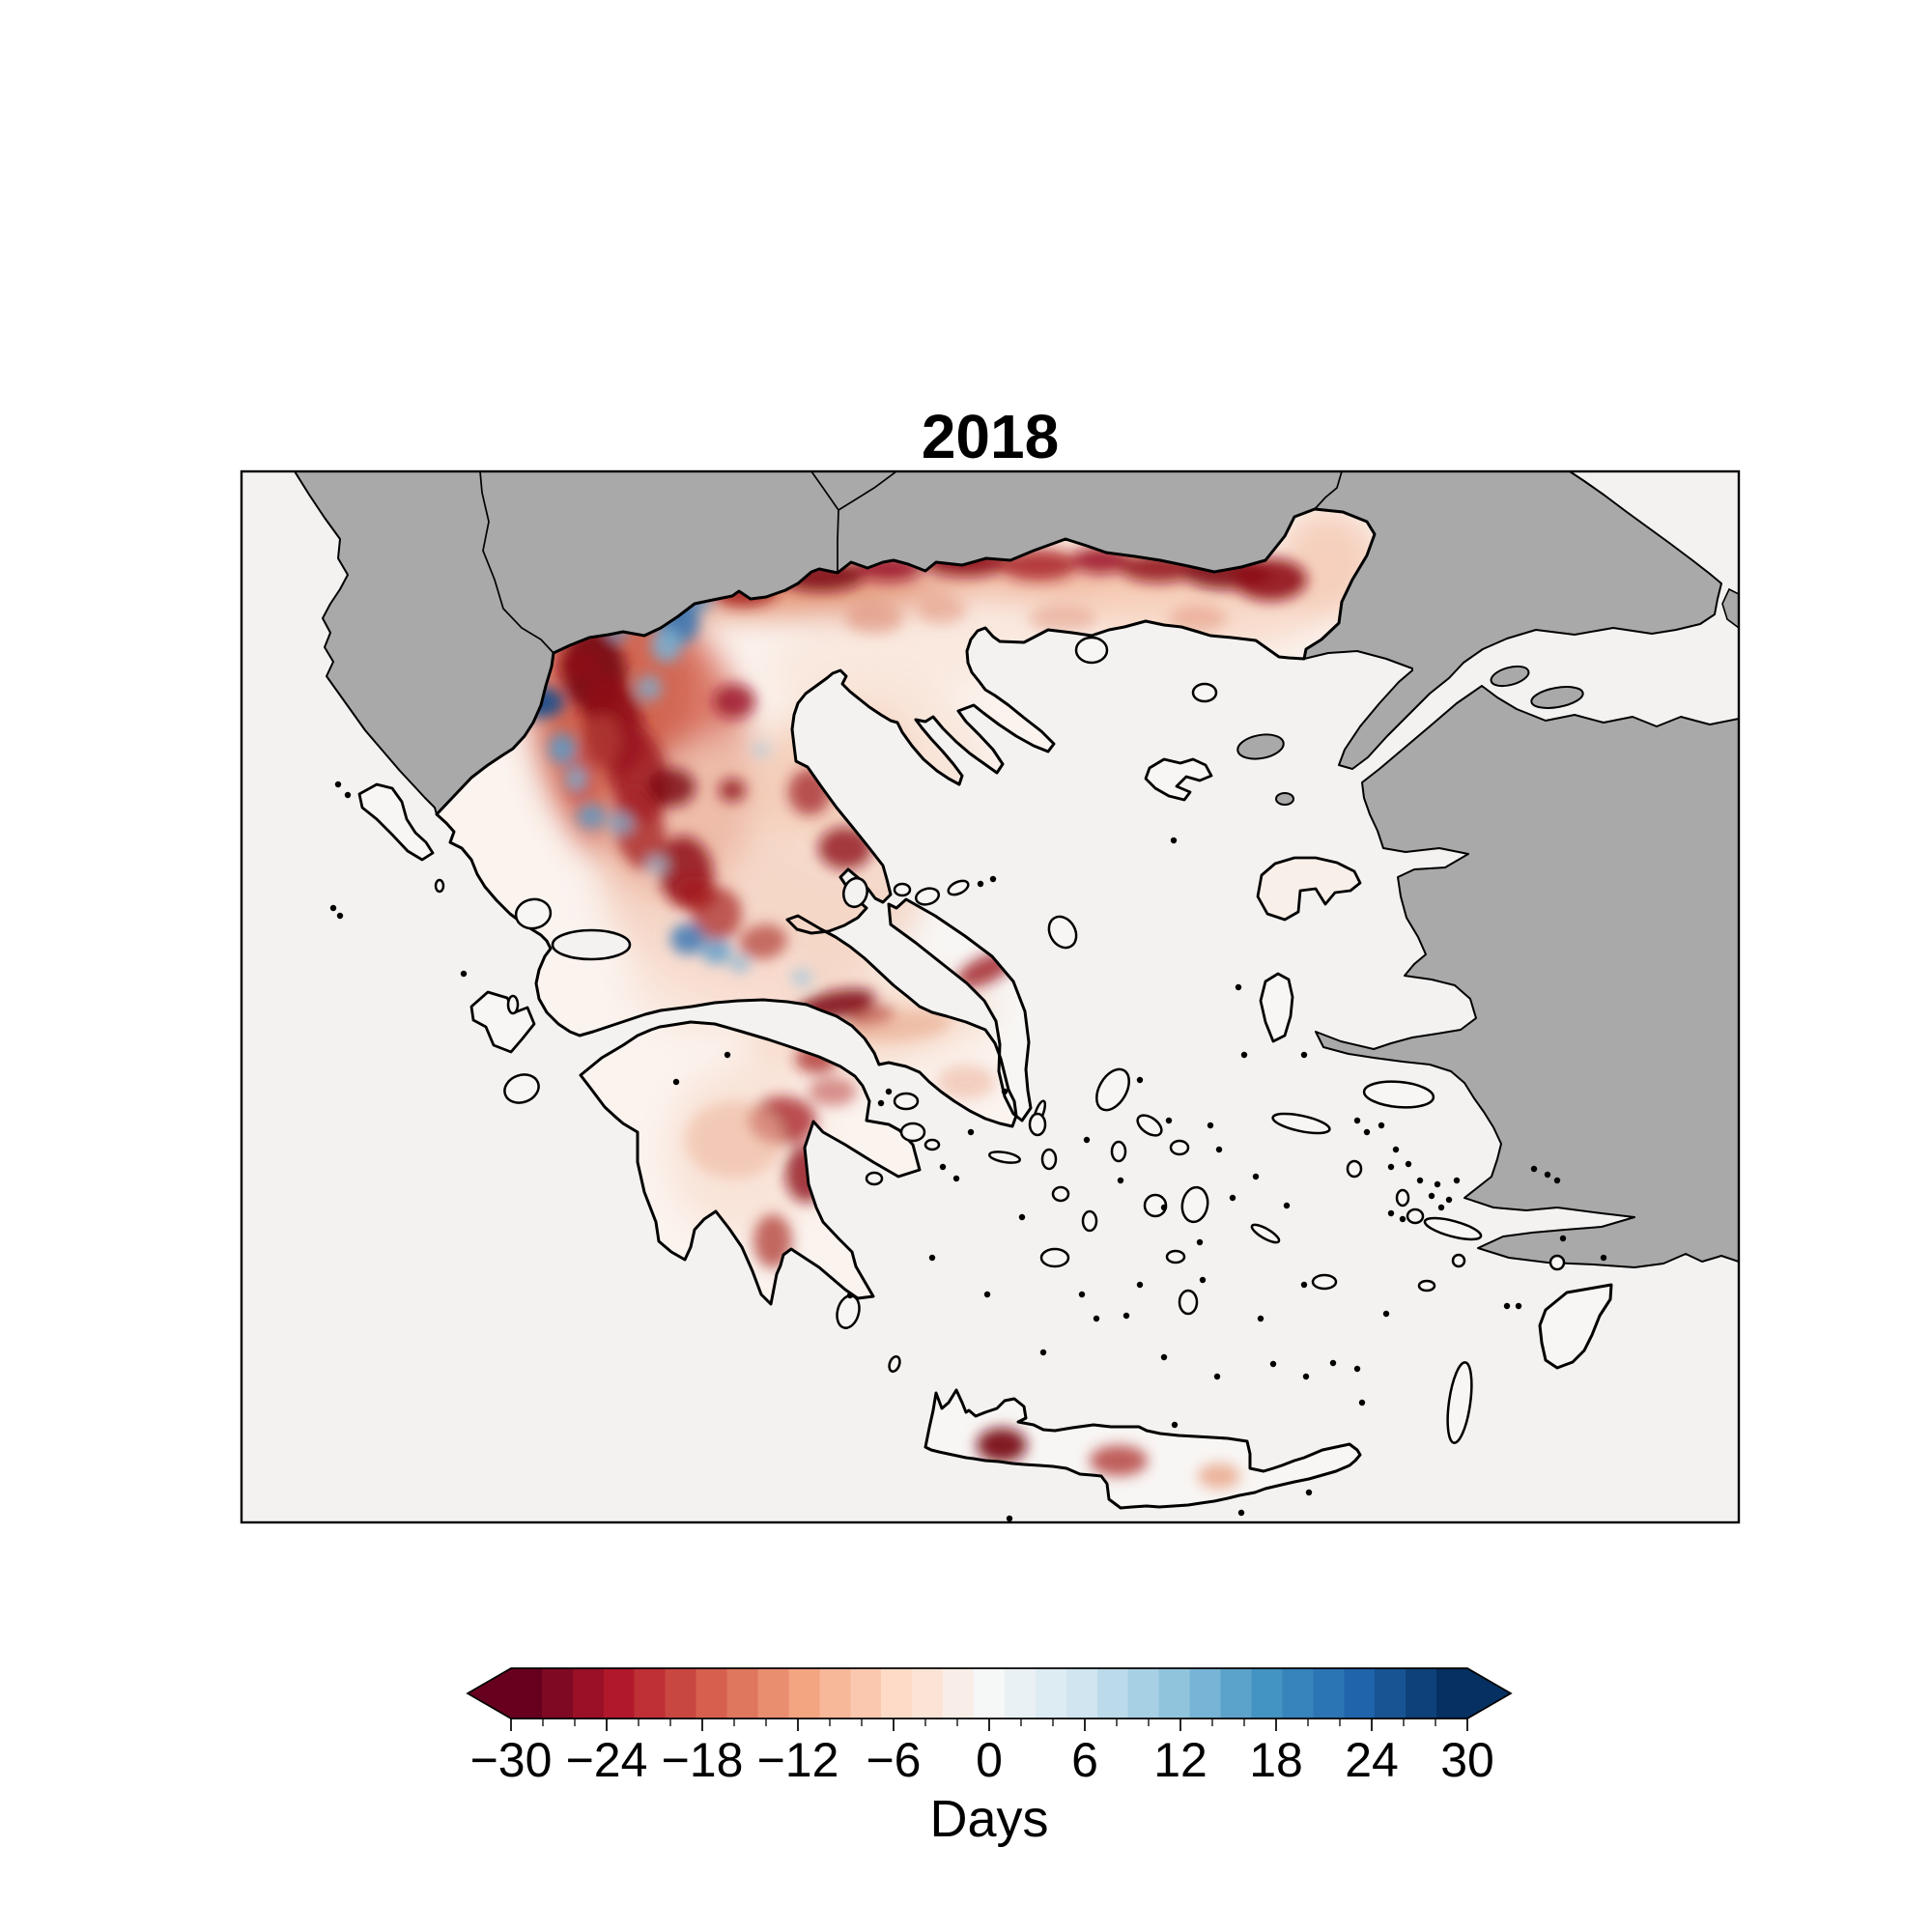  What do you see at coordinates (893, 1760) in the screenshot?
I see `svg-text: −6` at bounding box center [893, 1760].